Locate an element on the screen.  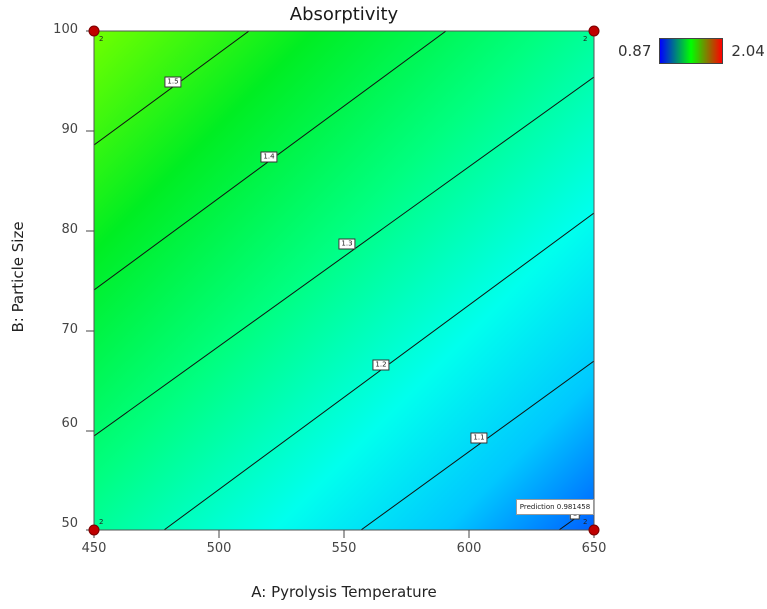
y-tick-60: 60 is located at coordinates (69, 423).